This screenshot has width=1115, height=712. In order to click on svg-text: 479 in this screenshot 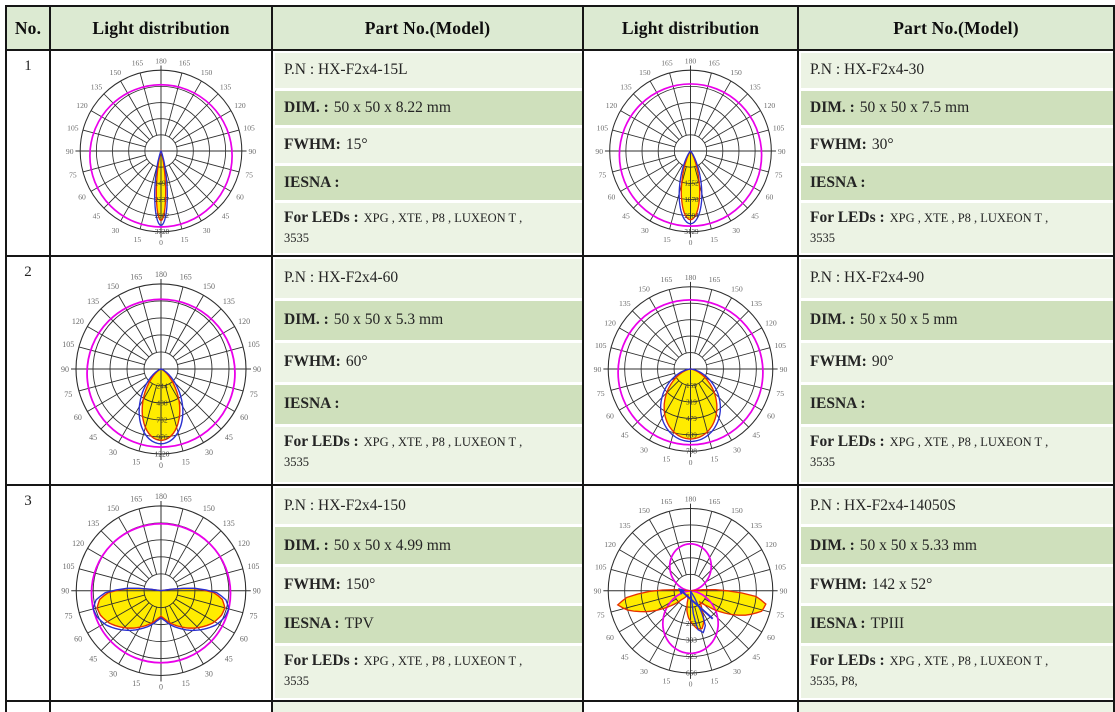, I will do `click(691, 418)`.